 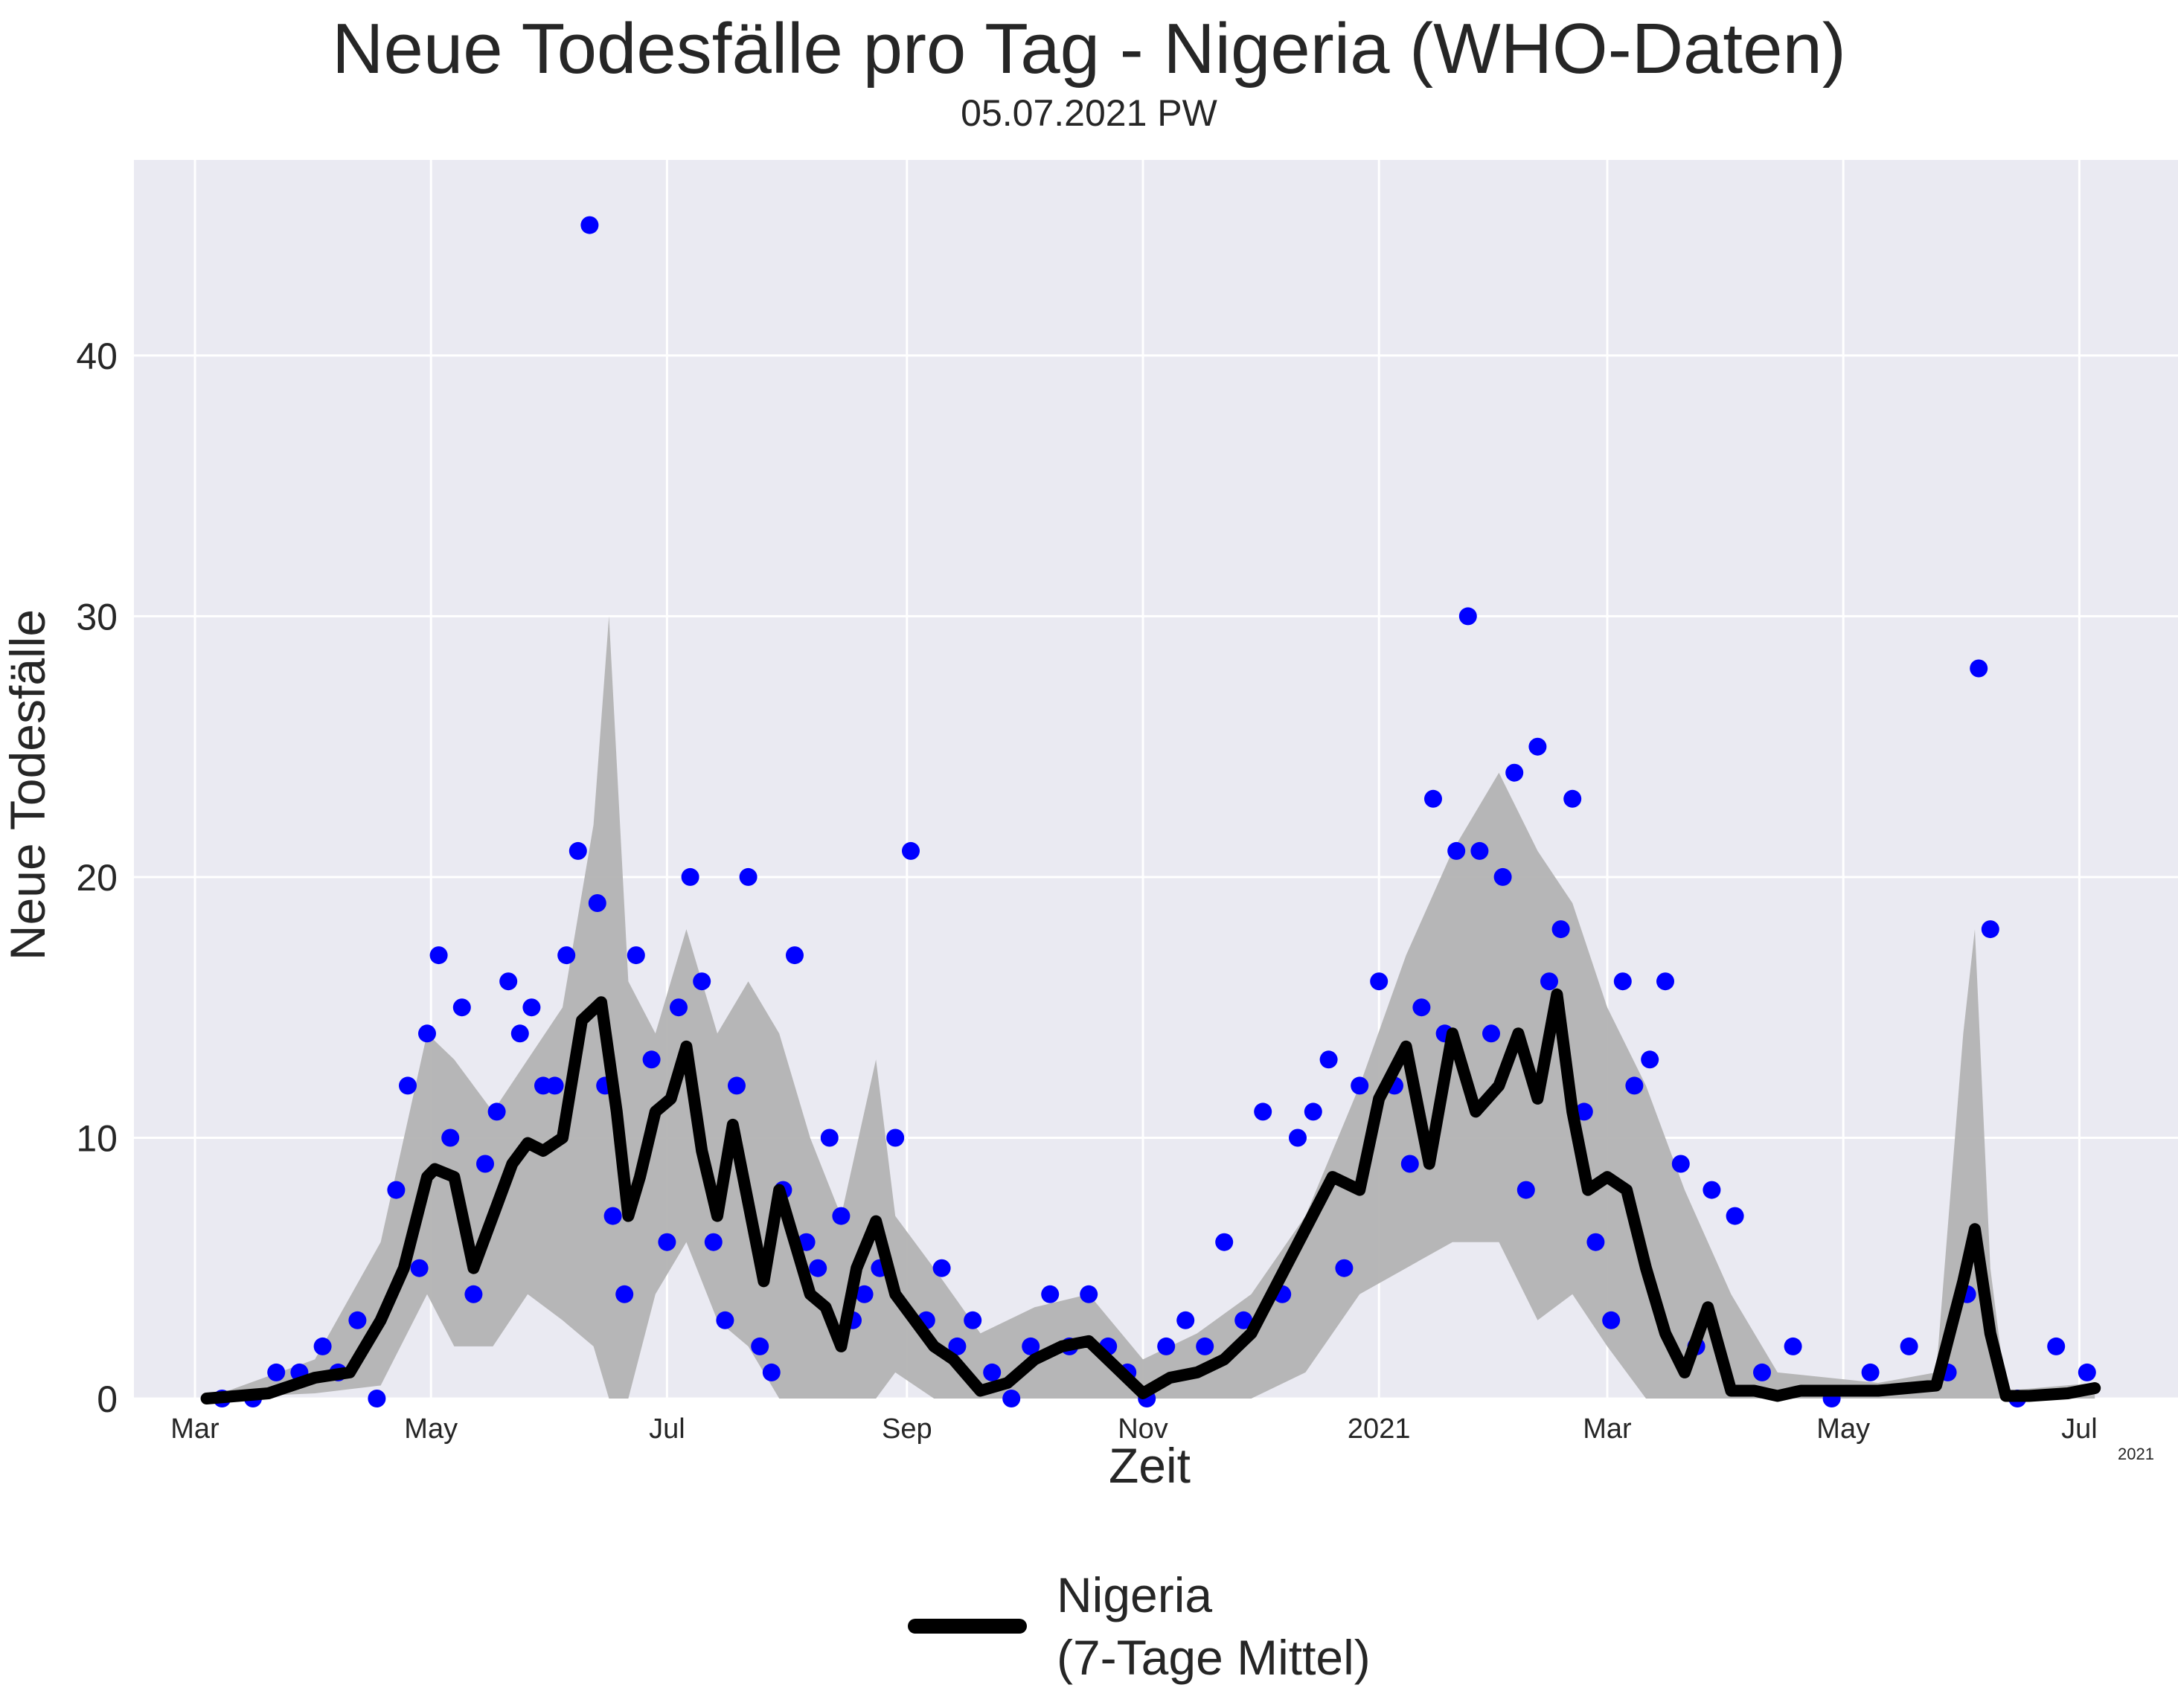 What do you see at coordinates (1214, 1626) in the screenshot?
I see `legend-label: Nigeria (7-Tage Mittel)` at bounding box center [1214, 1626].